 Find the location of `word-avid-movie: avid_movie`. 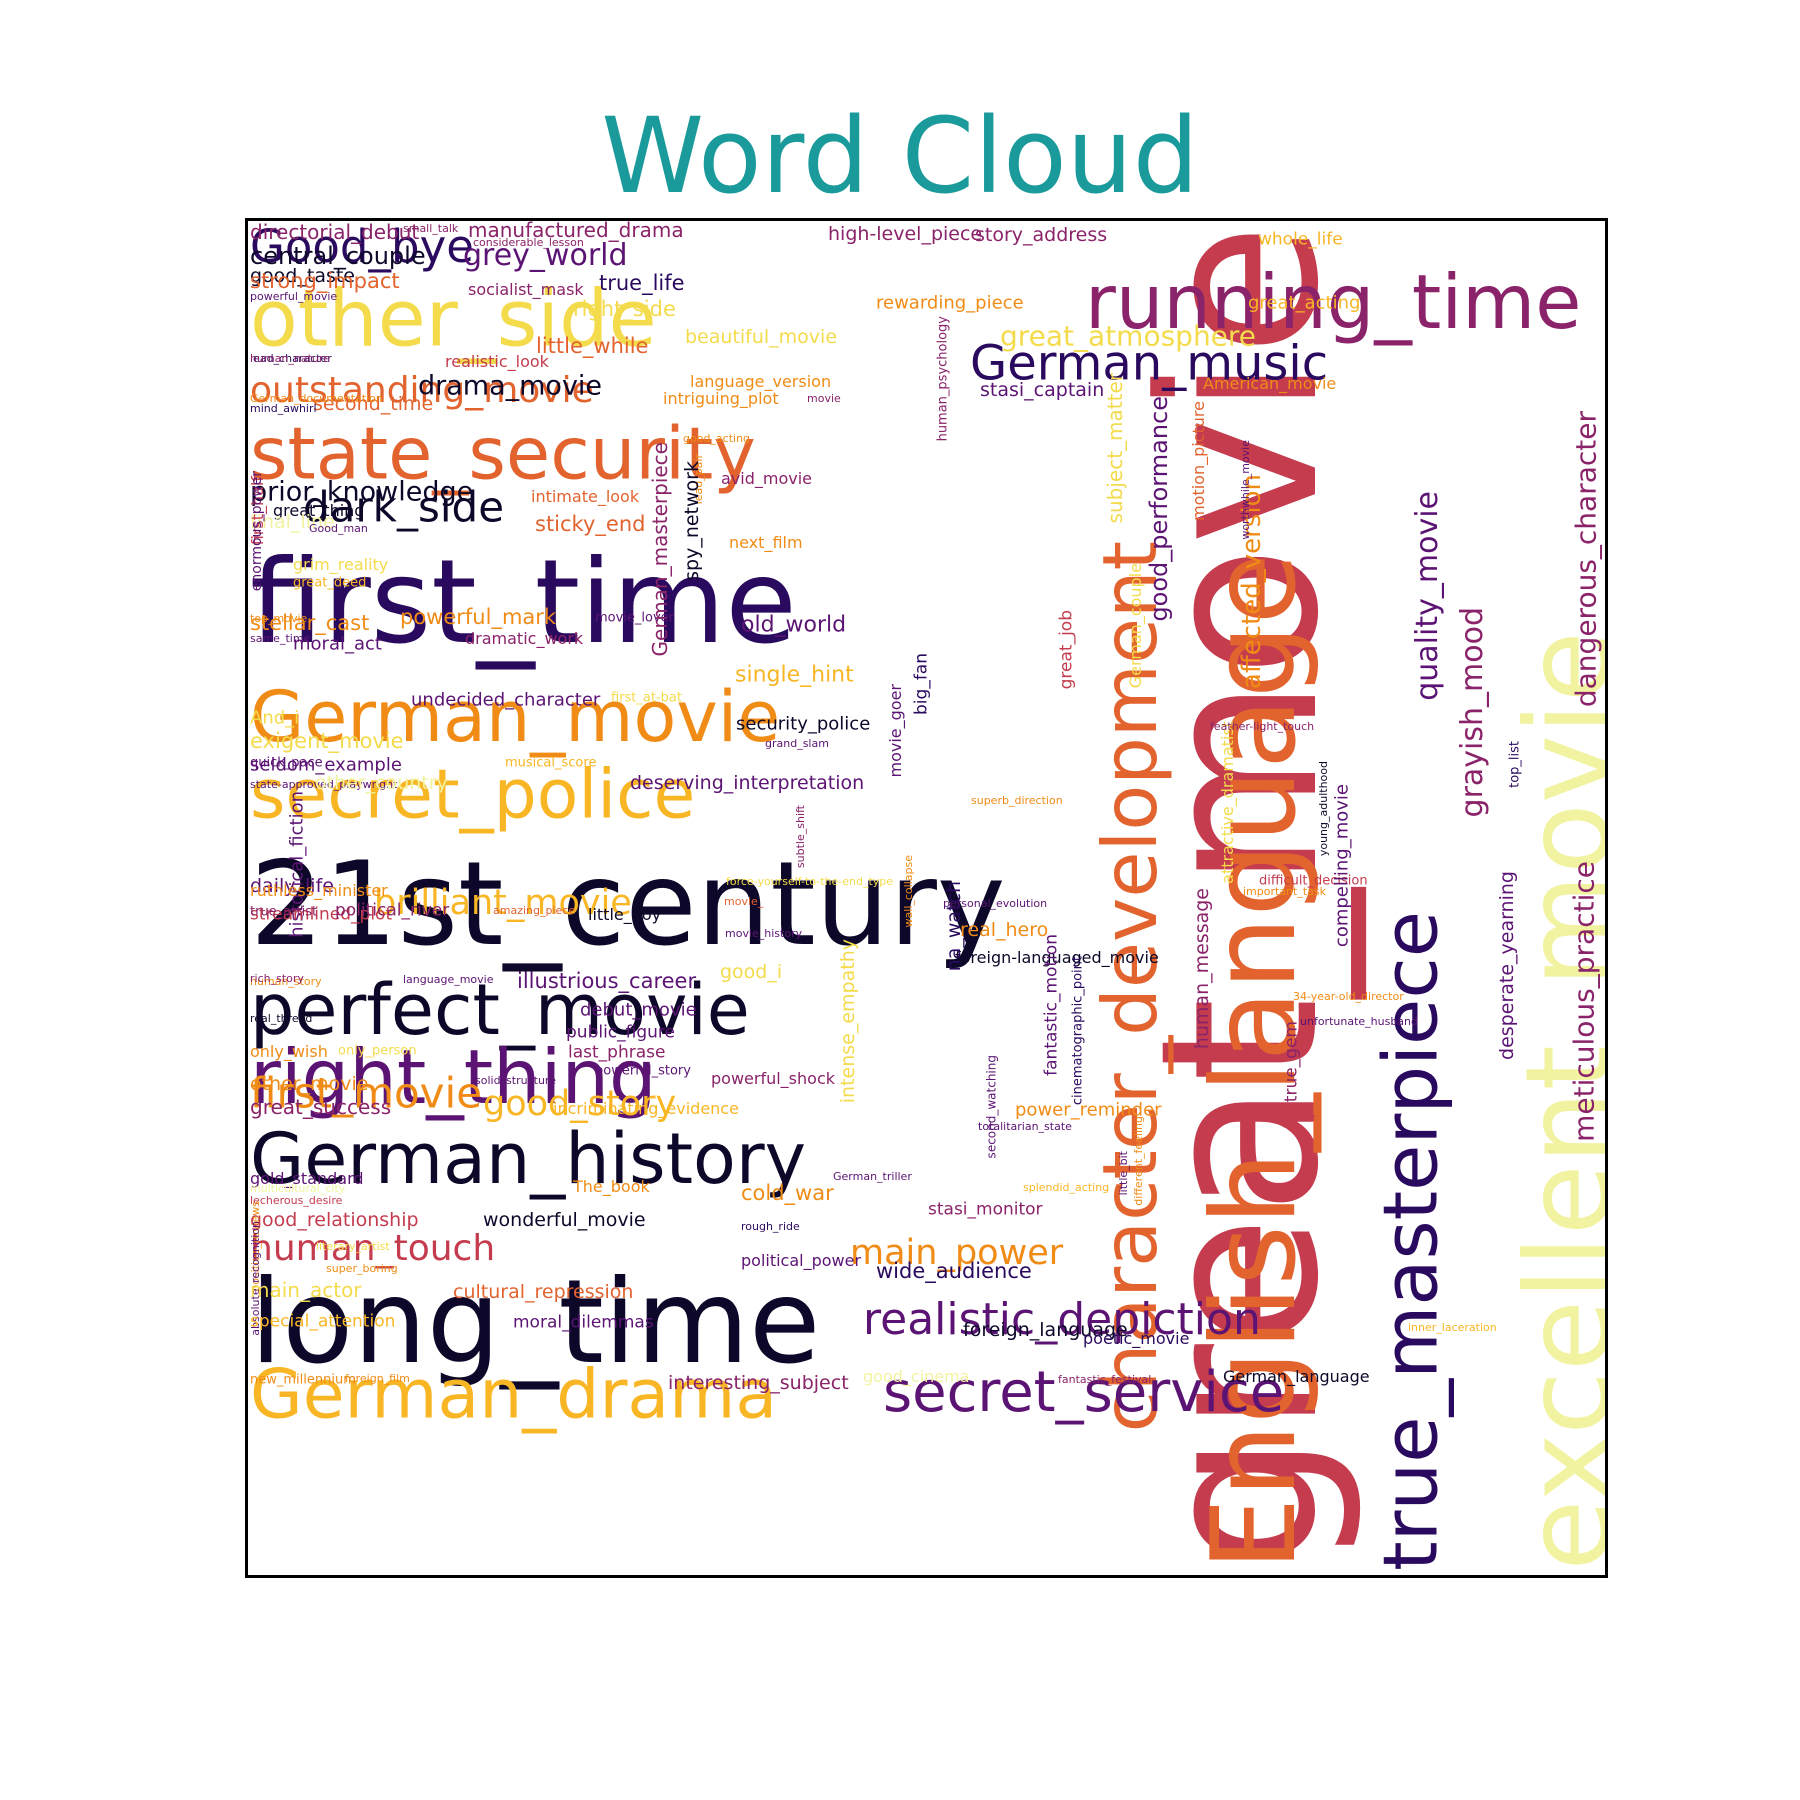

word-avid-movie: avid_movie is located at coordinates (766, 479).